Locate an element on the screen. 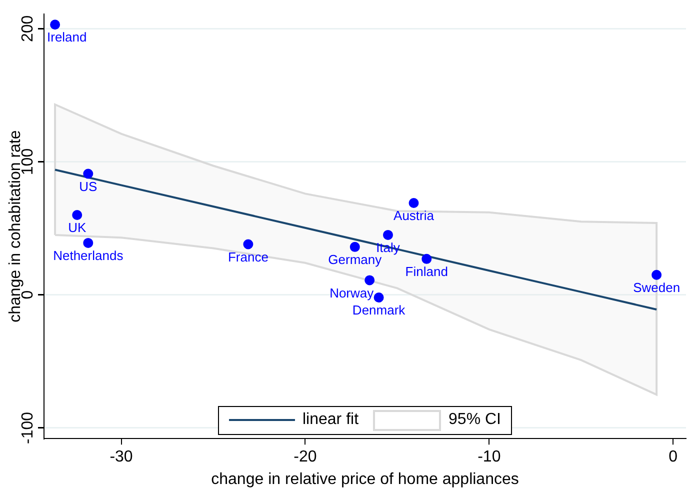  annotation: Finland is located at coordinates (426, 271).